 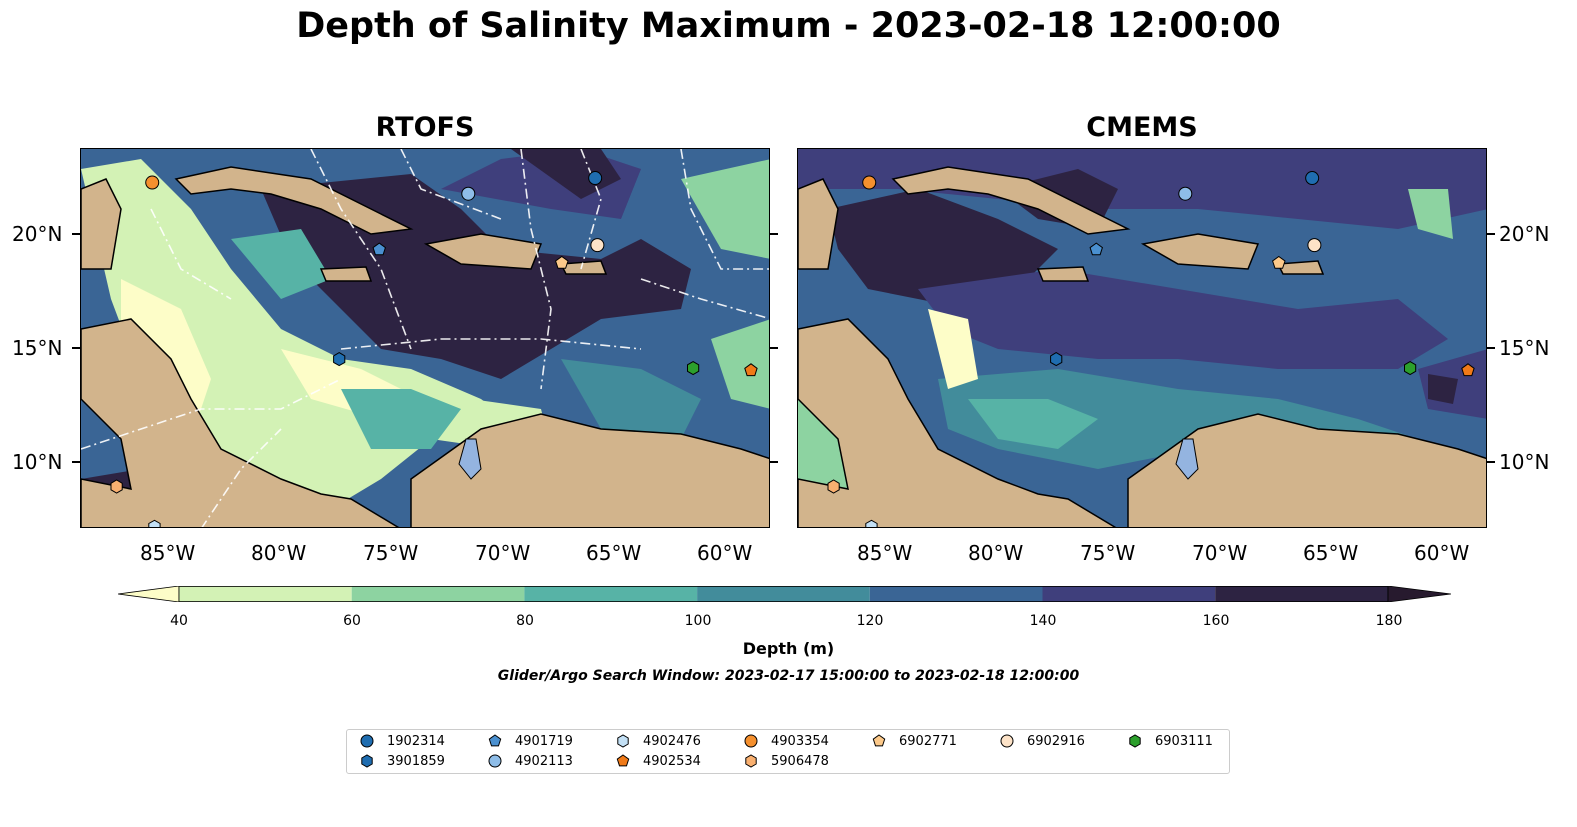 I want to click on lat-tick-label: 15°N, so click(x=1524, y=348).